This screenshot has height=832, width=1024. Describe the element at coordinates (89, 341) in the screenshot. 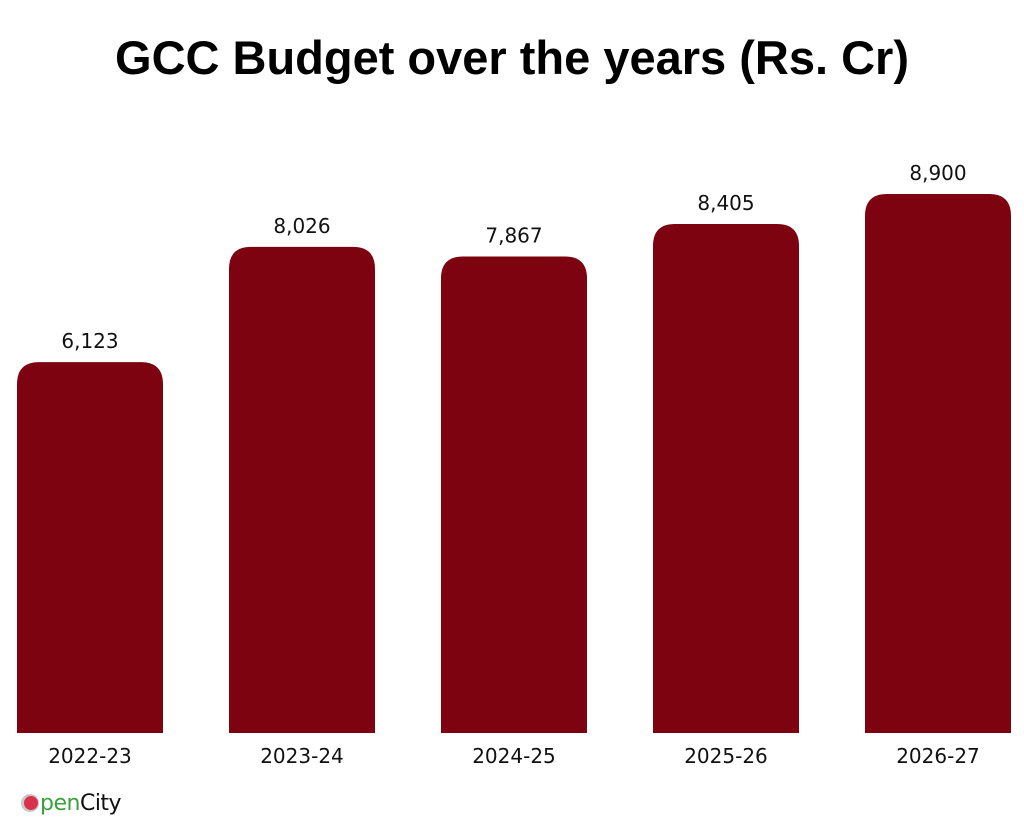

I see `value-label: 6,123` at that location.